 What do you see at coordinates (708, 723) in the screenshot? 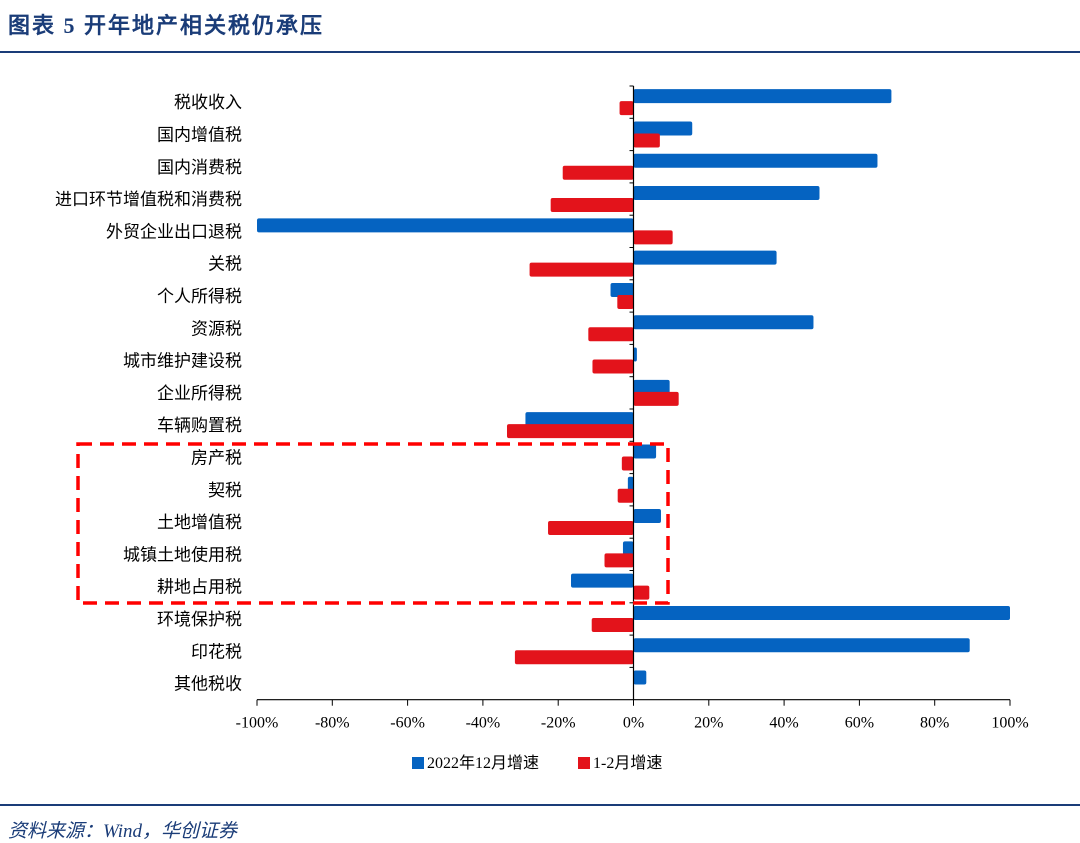
I see `x-tick-label: 20%` at bounding box center [708, 723].